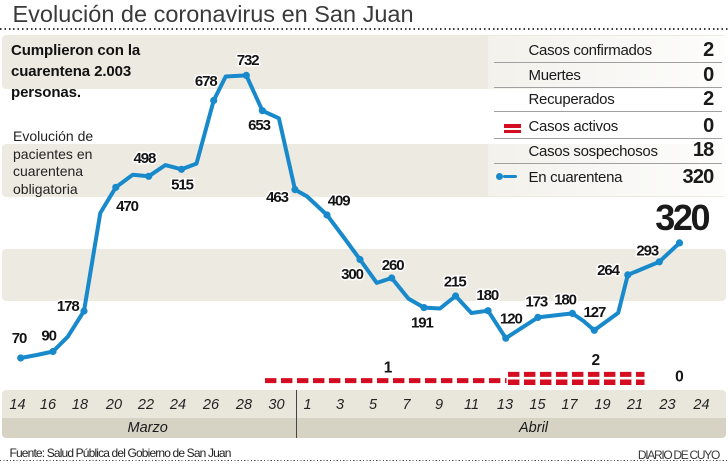 The image size is (728, 466). Describe the element at coordinates (248, 60) in the screenshot. I see `svg-text: 732` at that location.